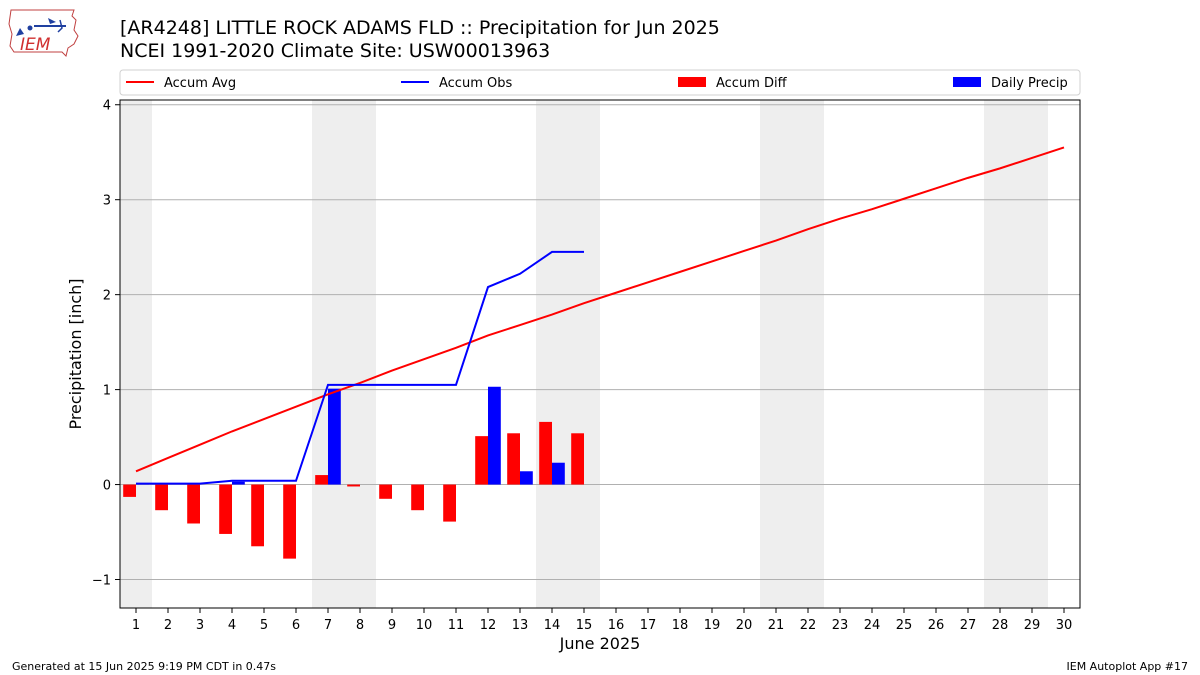  What do you see at coordinates (136, 625) in the screenshot?
I see `x-tick-label: 1` at bounding box center [136, 625].